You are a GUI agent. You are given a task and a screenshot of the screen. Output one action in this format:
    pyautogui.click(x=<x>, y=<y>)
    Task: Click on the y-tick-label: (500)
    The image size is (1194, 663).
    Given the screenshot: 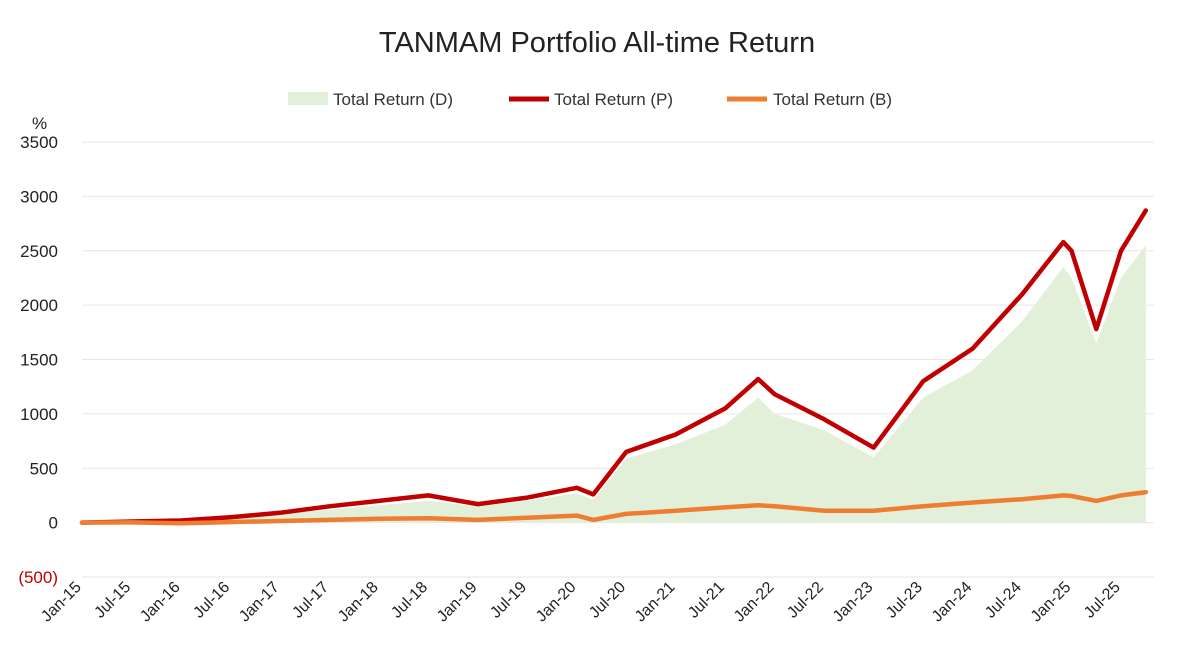 What is the action you would take?
    pyautogui.click(x=38, y=577)
    